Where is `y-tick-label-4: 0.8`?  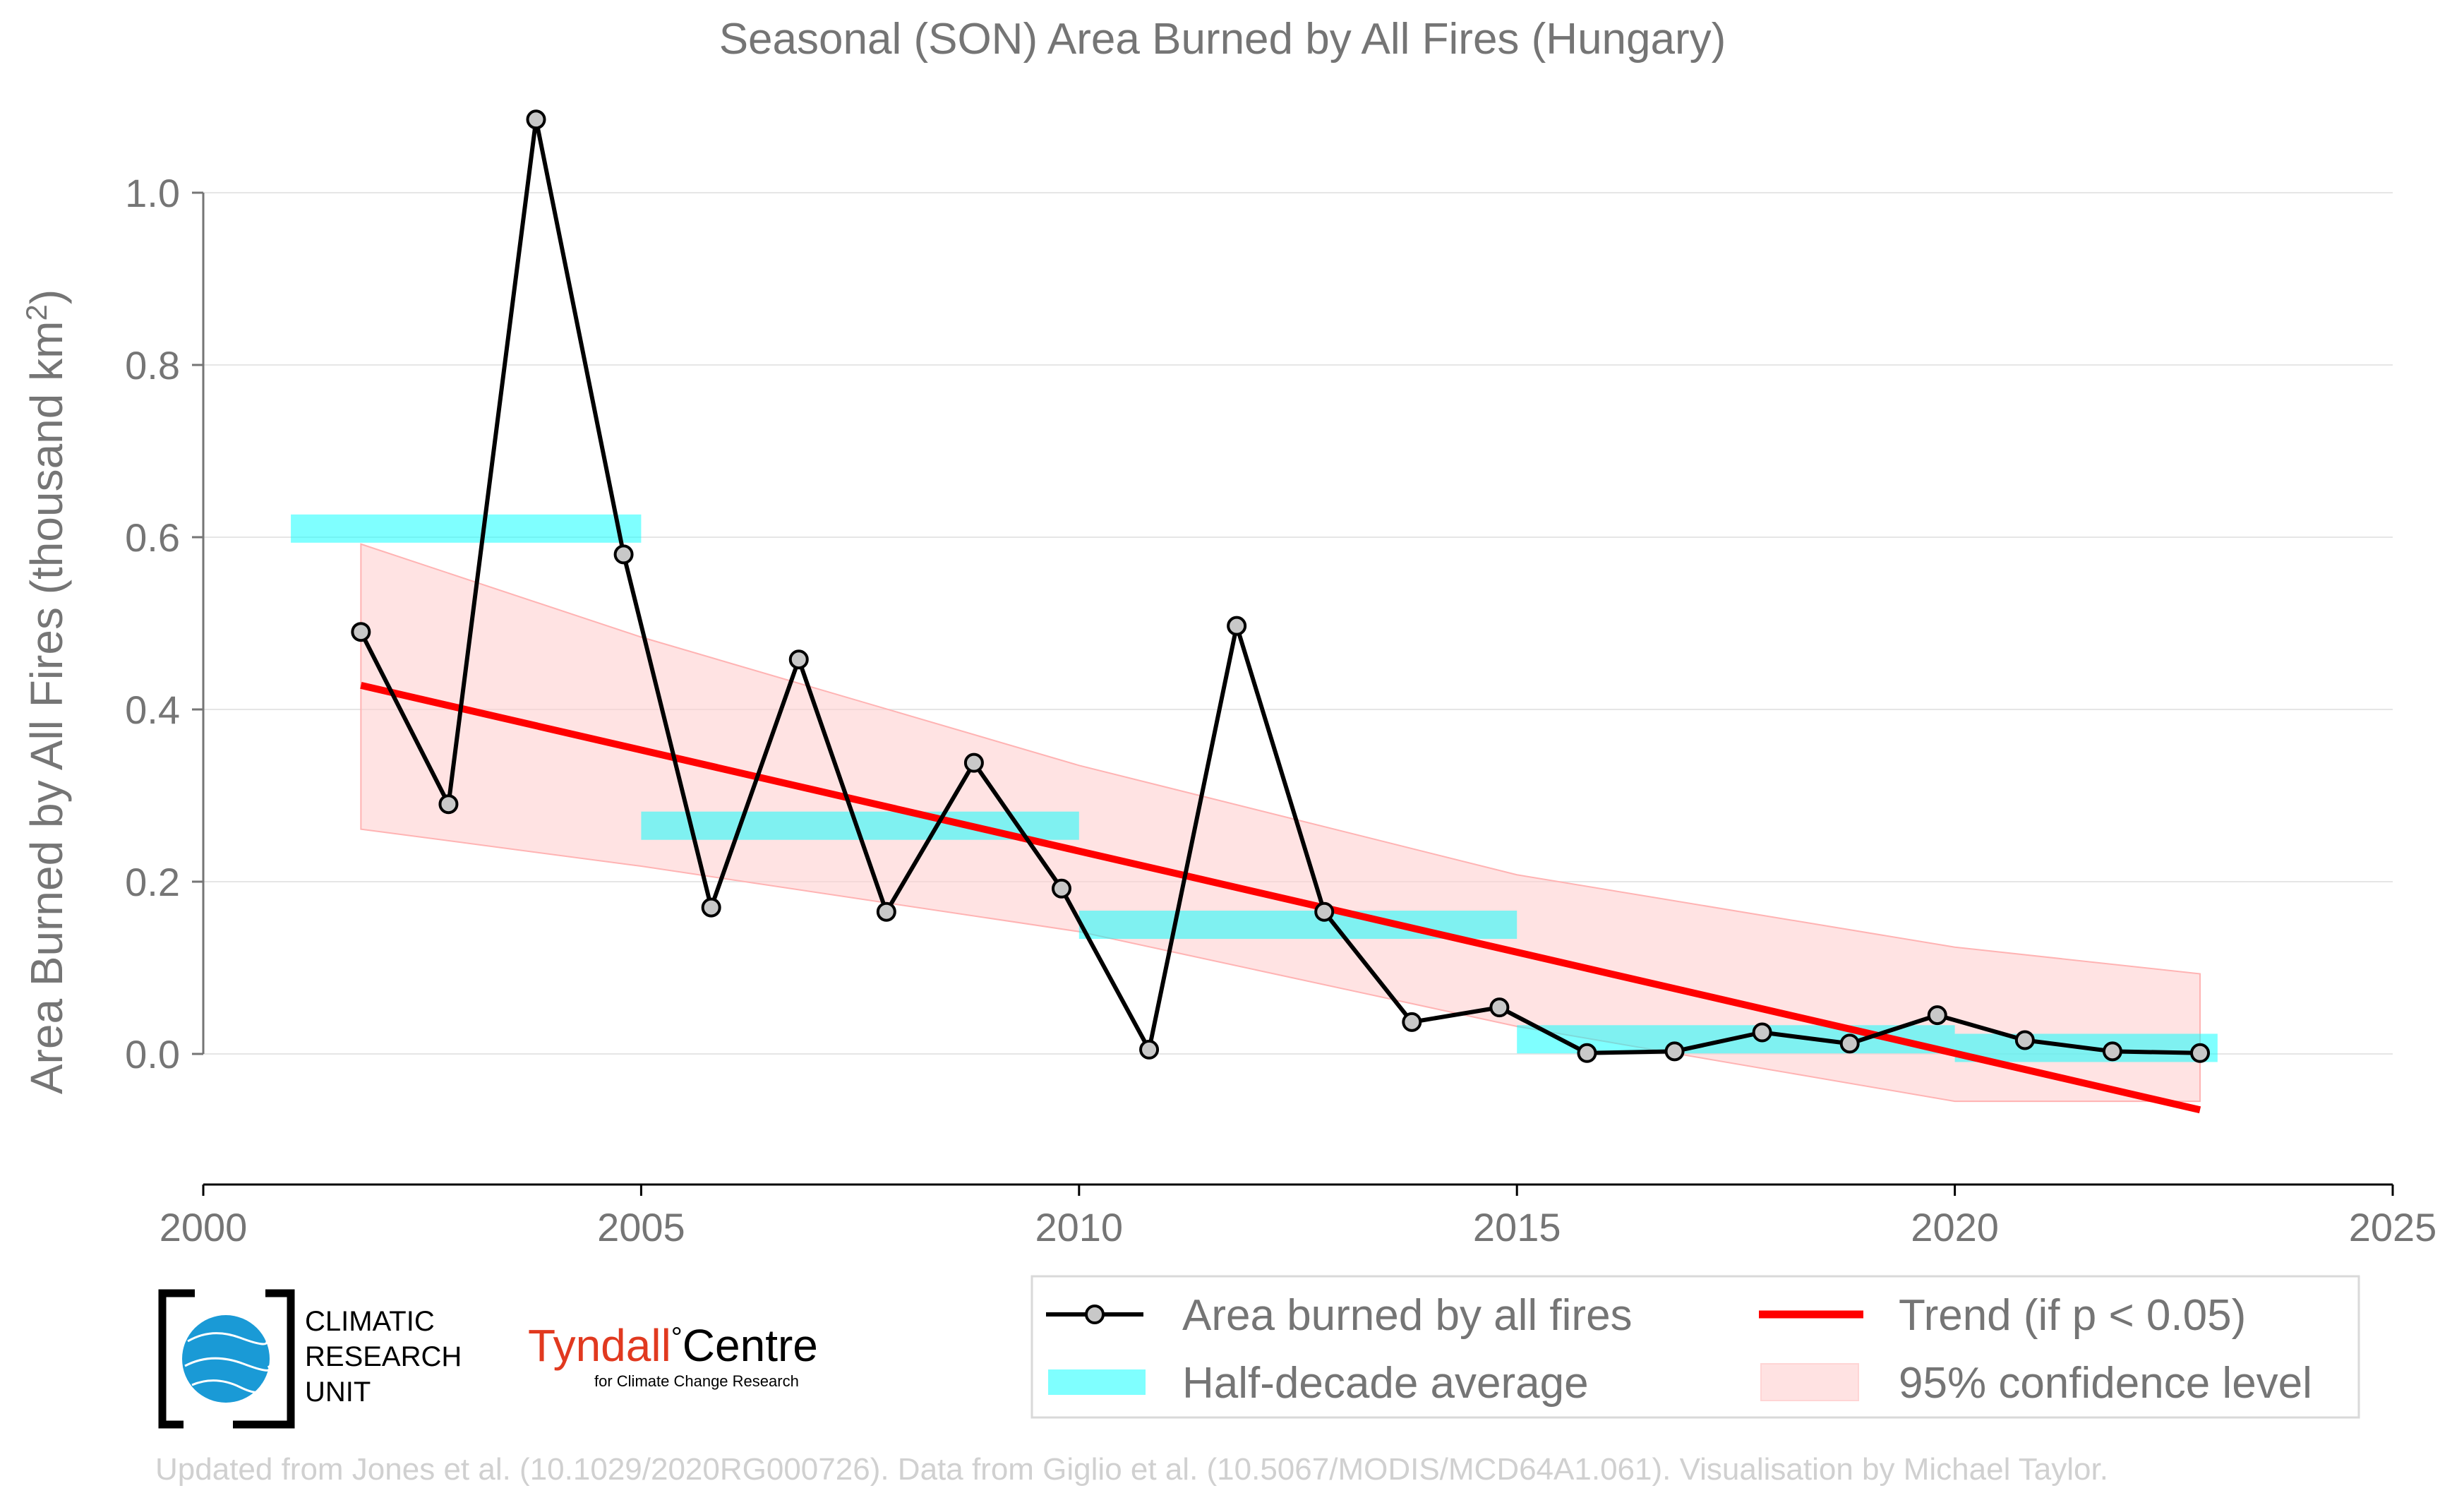
y-tick-label-4: 0.8 is located at coordinates (152, 365).